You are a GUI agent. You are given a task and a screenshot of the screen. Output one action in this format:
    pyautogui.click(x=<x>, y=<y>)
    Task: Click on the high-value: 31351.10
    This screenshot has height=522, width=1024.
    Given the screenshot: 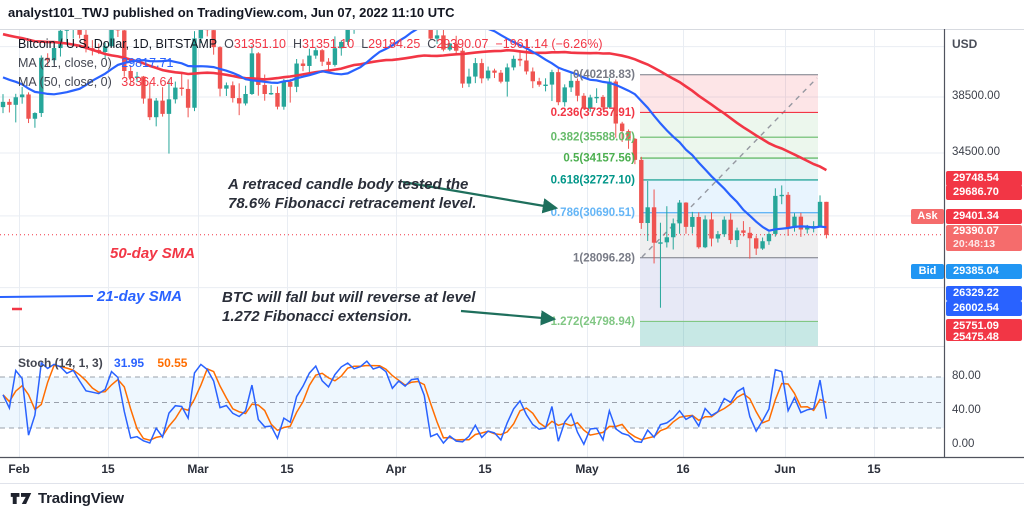 What is the action you would take?
    pyautogui.click(x=328, y=44)
    